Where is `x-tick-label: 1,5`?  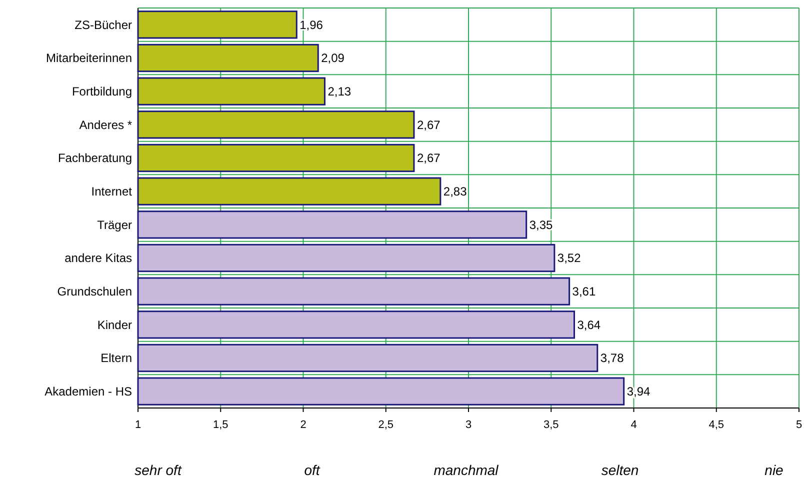 x-tick-label: 1,5 is located at coordinates (220, 425).